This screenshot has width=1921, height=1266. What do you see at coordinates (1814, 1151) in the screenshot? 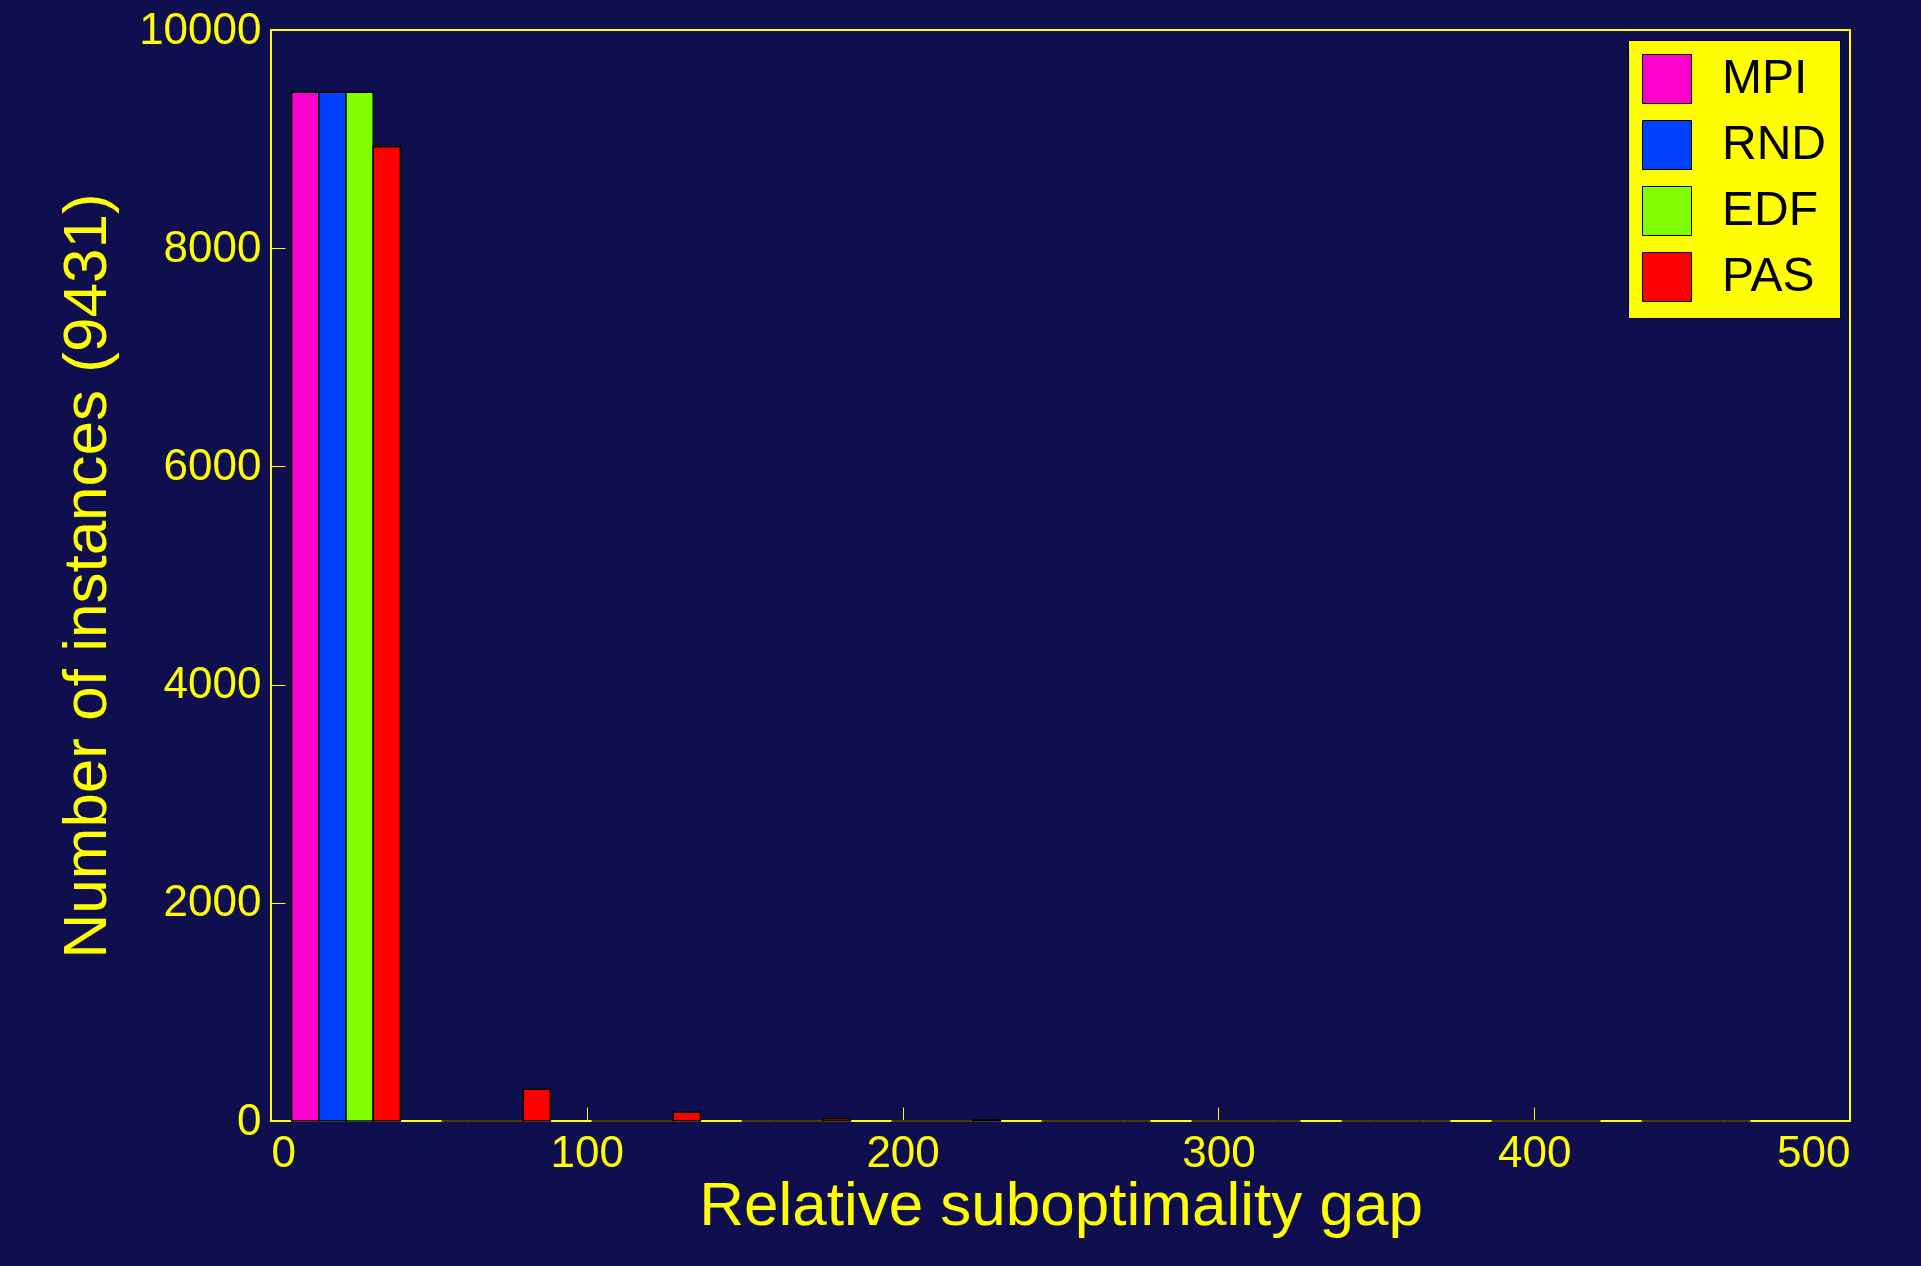
I see `x-tick-label: 500` at bounding box center [1814, 1151].